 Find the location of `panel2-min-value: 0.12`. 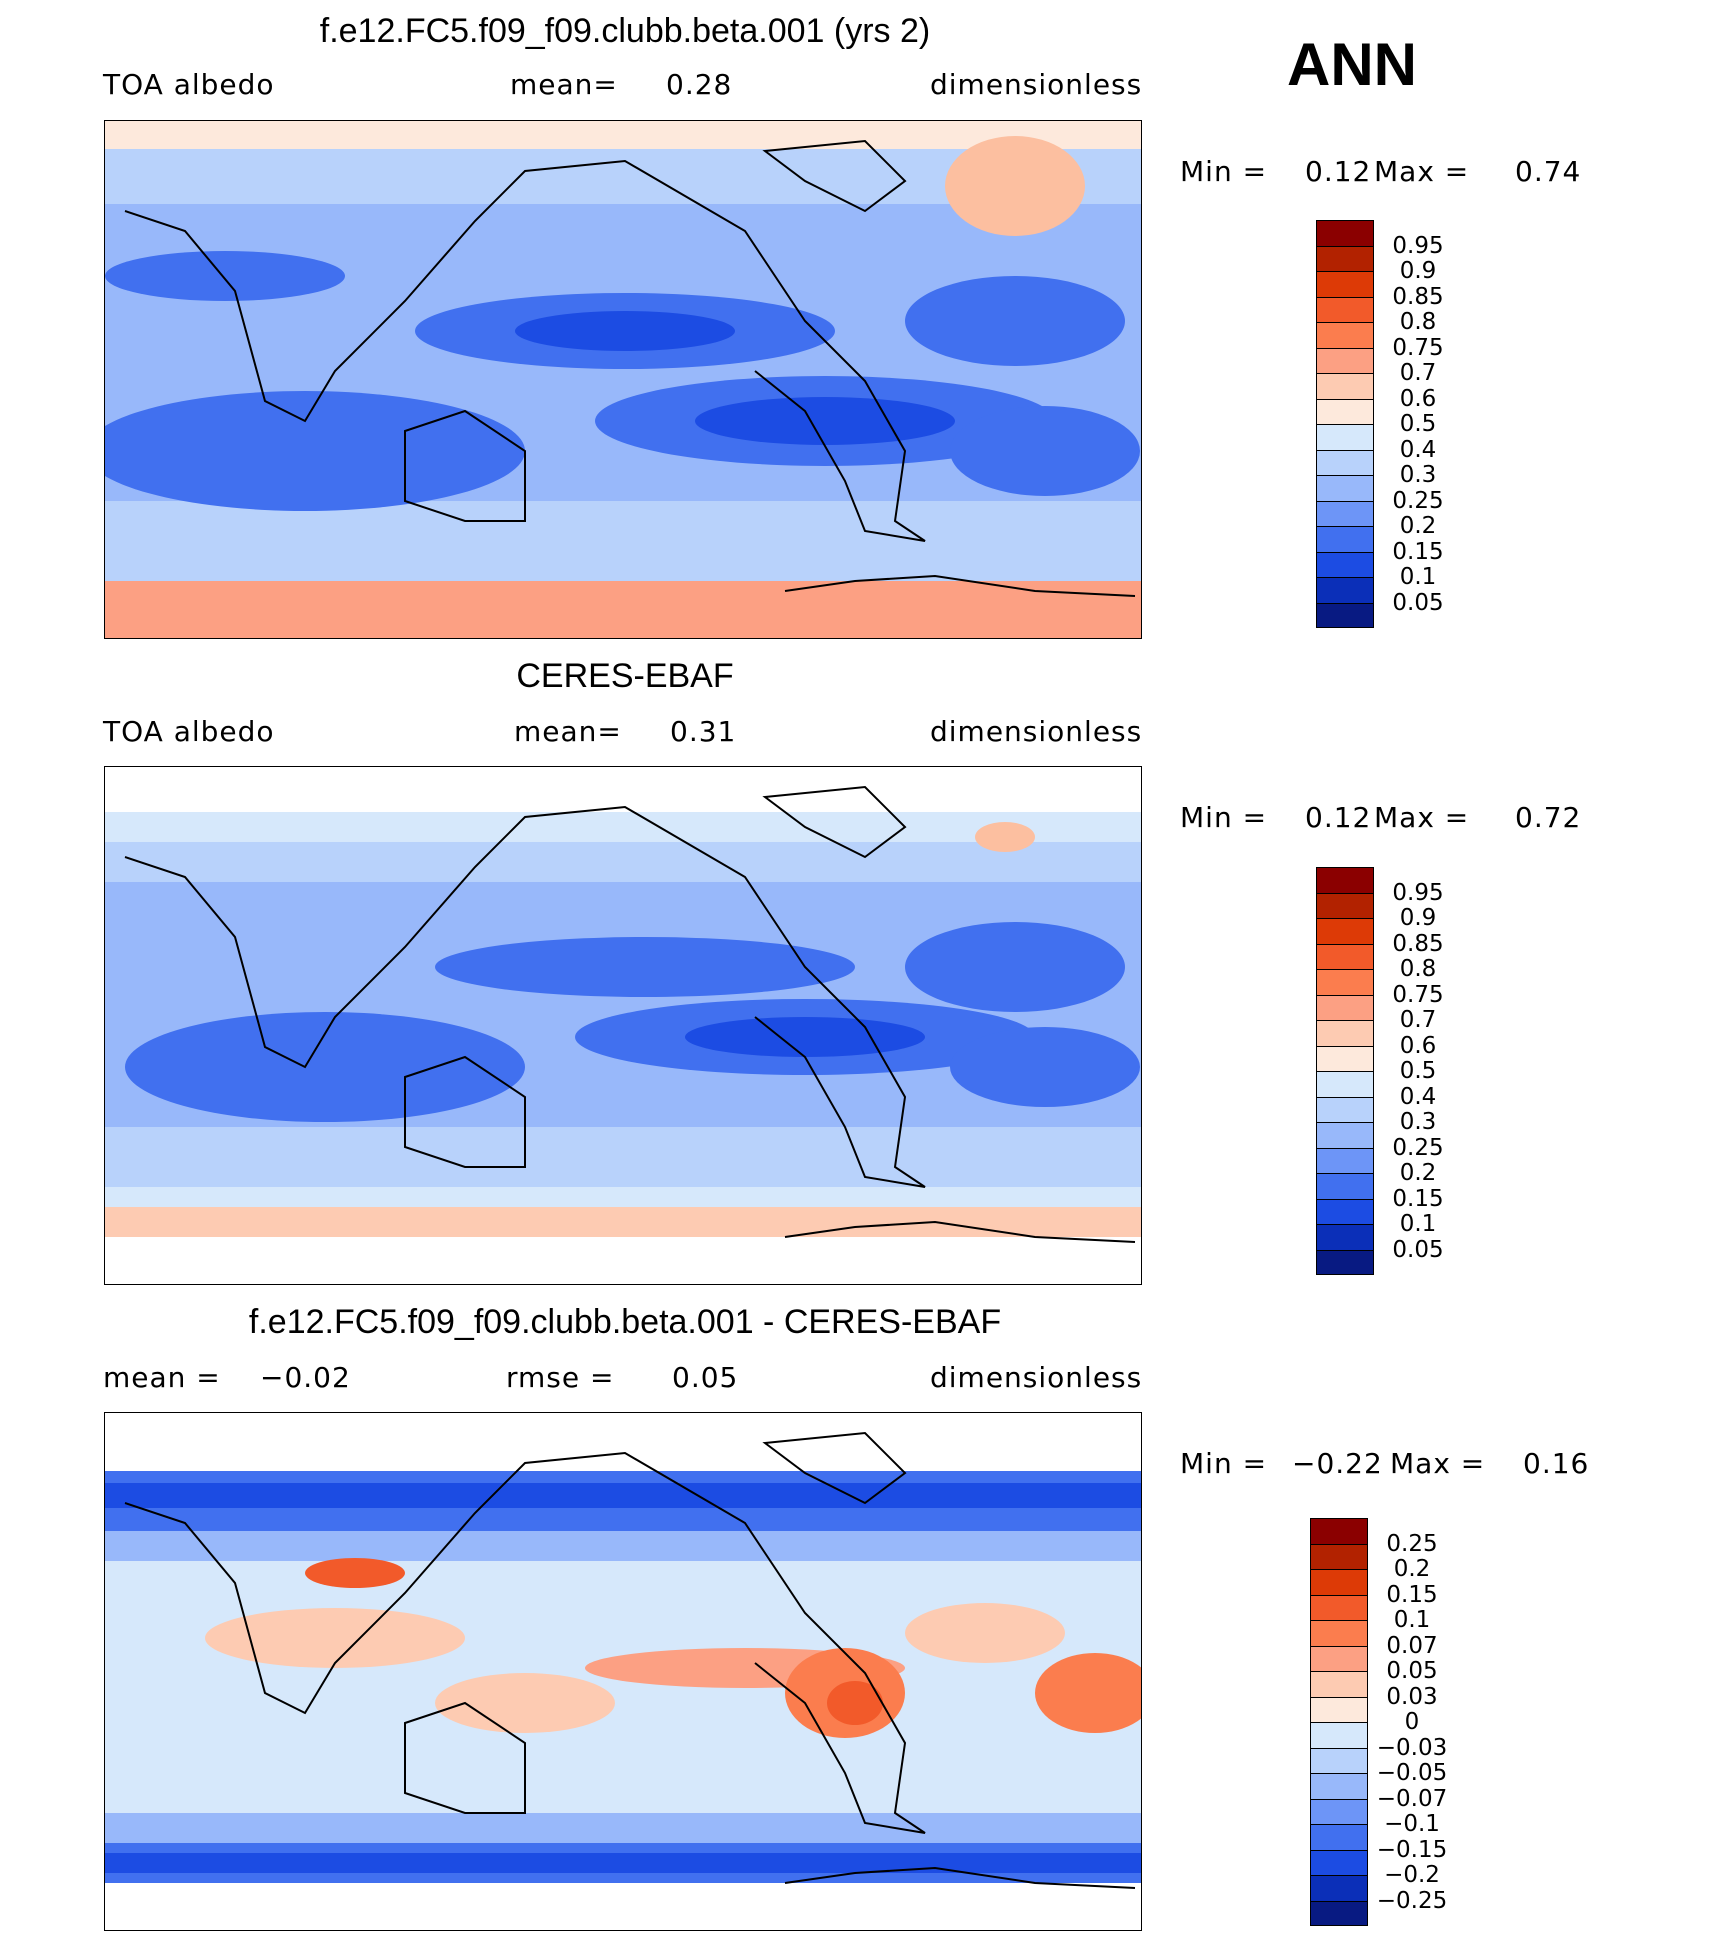

panel2-min-value: 0.12 is located at coordinates (1338, 817).